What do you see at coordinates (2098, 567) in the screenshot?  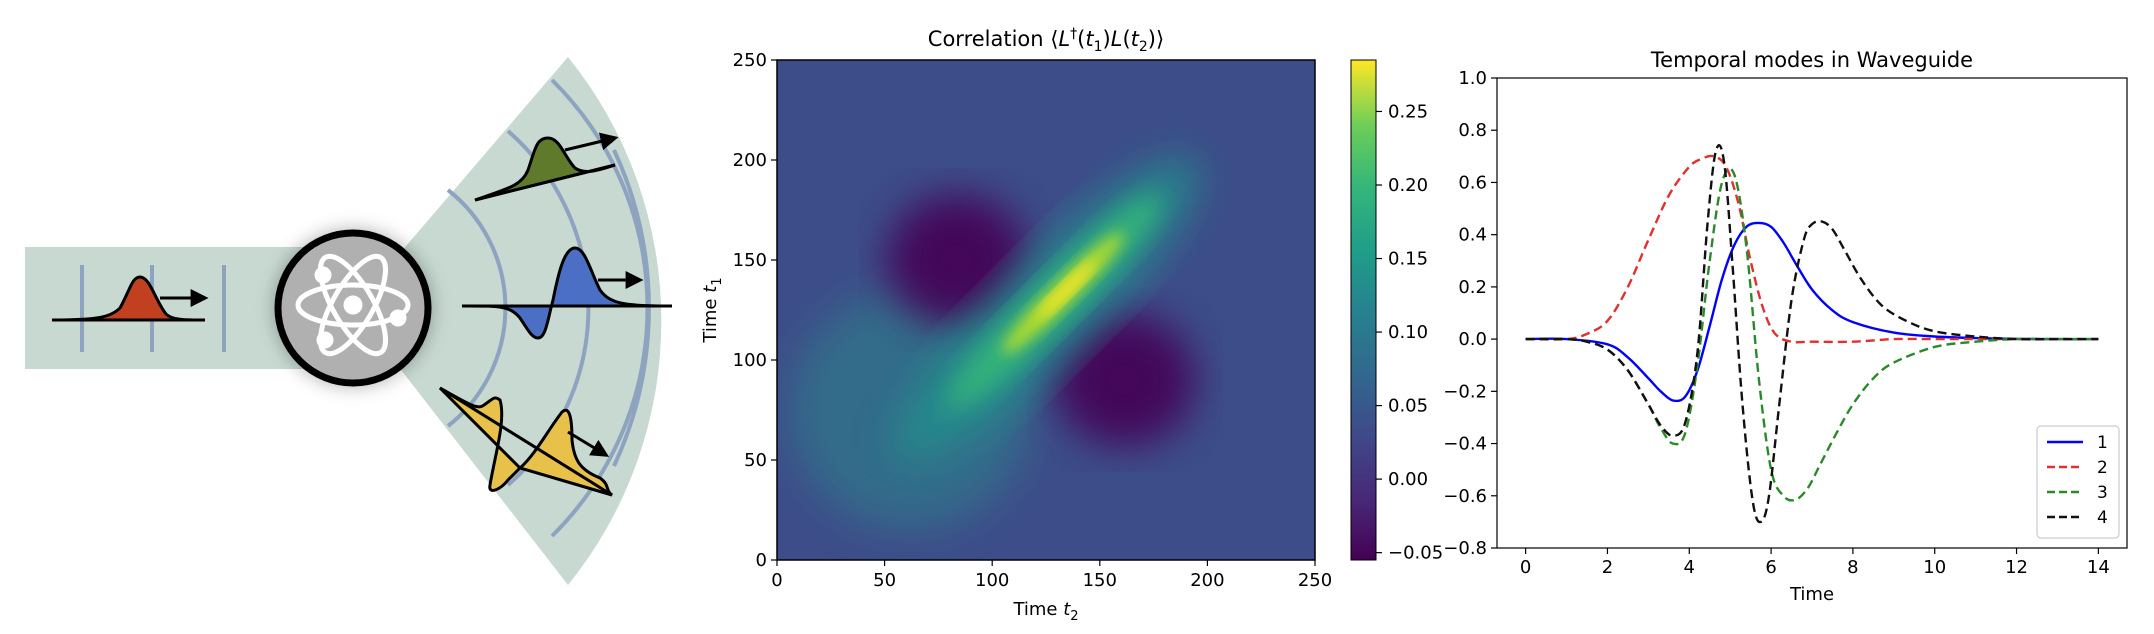 I see `linechart-xtick-label: 14` at bounding box center [2098, 567].